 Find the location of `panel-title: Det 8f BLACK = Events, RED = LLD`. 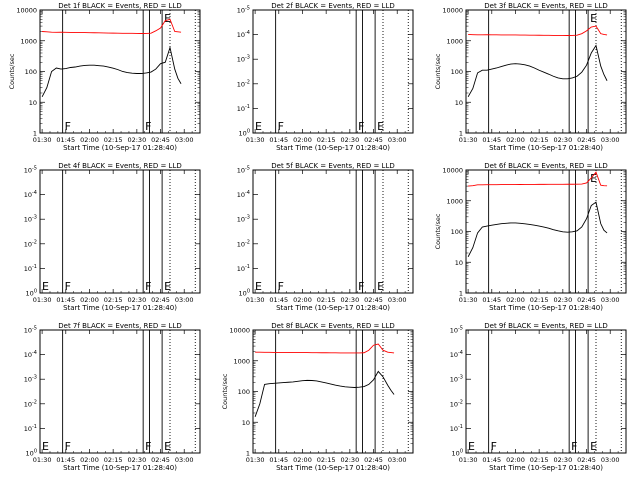

panel-title: Det 8f BLACK = Events, RED = LLD is located at coordinates (332, 326).